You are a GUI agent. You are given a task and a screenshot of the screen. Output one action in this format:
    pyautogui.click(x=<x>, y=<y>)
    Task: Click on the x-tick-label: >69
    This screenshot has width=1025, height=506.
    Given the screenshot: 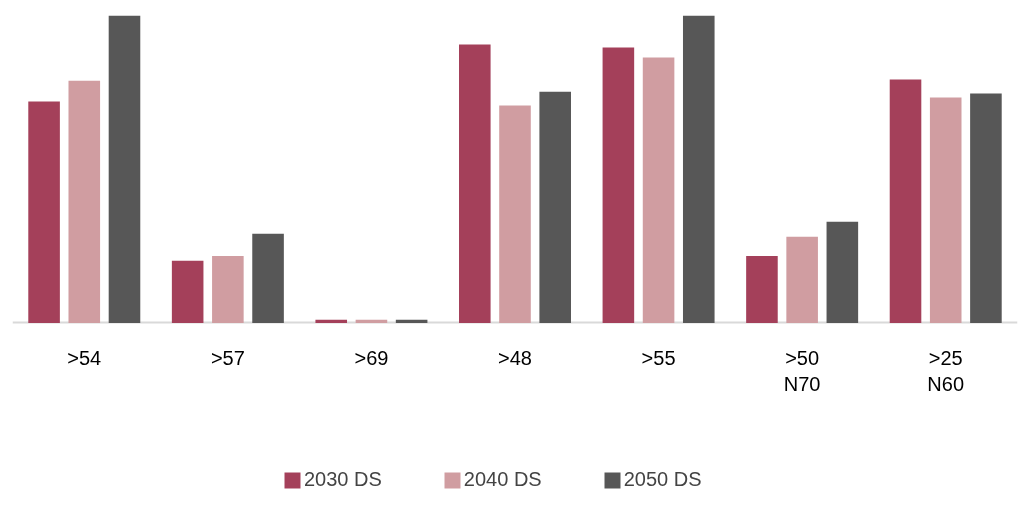 What is the action you would take?
    pyautogui.click(x=371, y=357)
    